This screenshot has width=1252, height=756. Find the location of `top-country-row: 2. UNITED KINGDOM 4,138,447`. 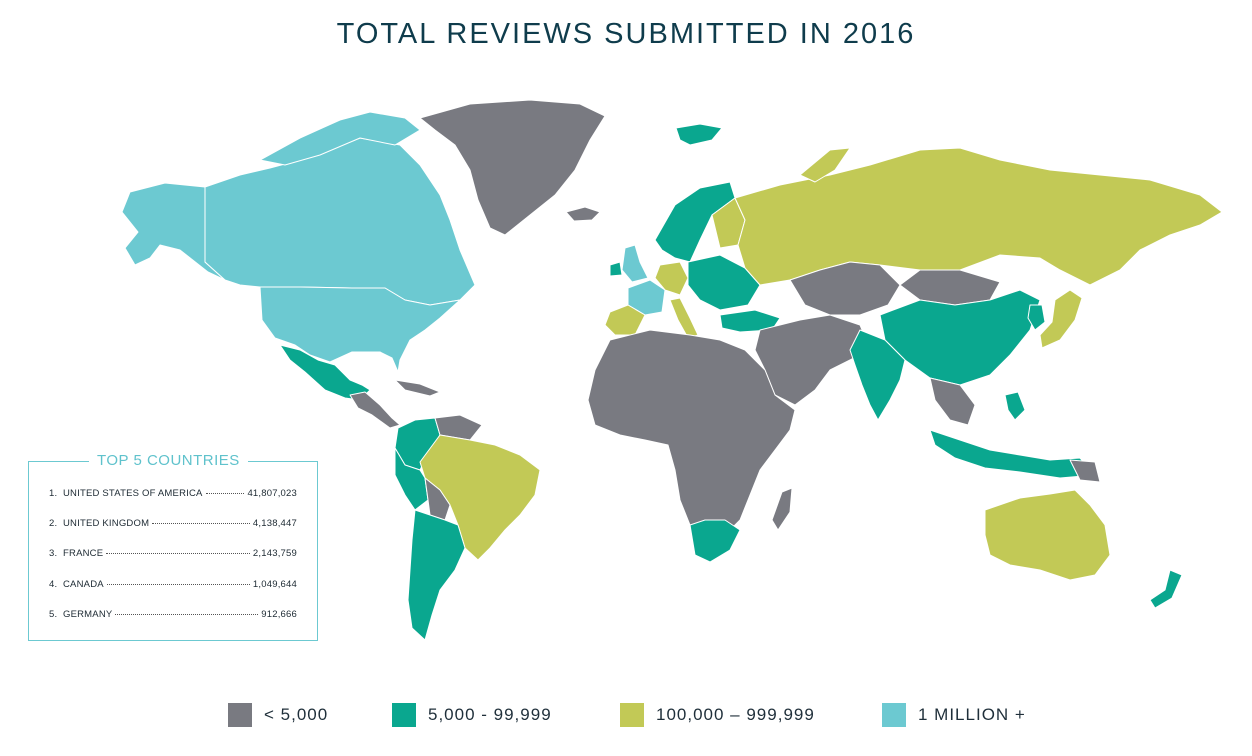

top-country-row: 2. UNITED KINGDOM 4,138,447 is located at coordinates (173, 525).